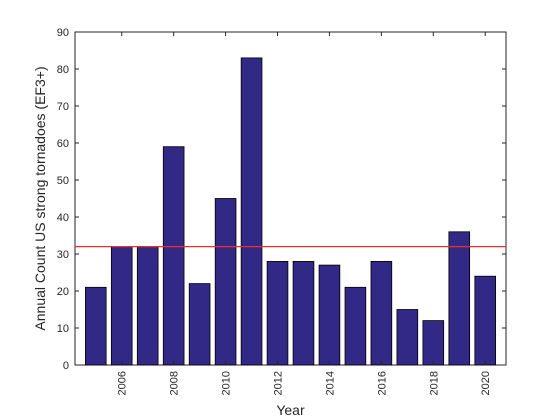  I want to click on bar-2008, so click(173, 256).